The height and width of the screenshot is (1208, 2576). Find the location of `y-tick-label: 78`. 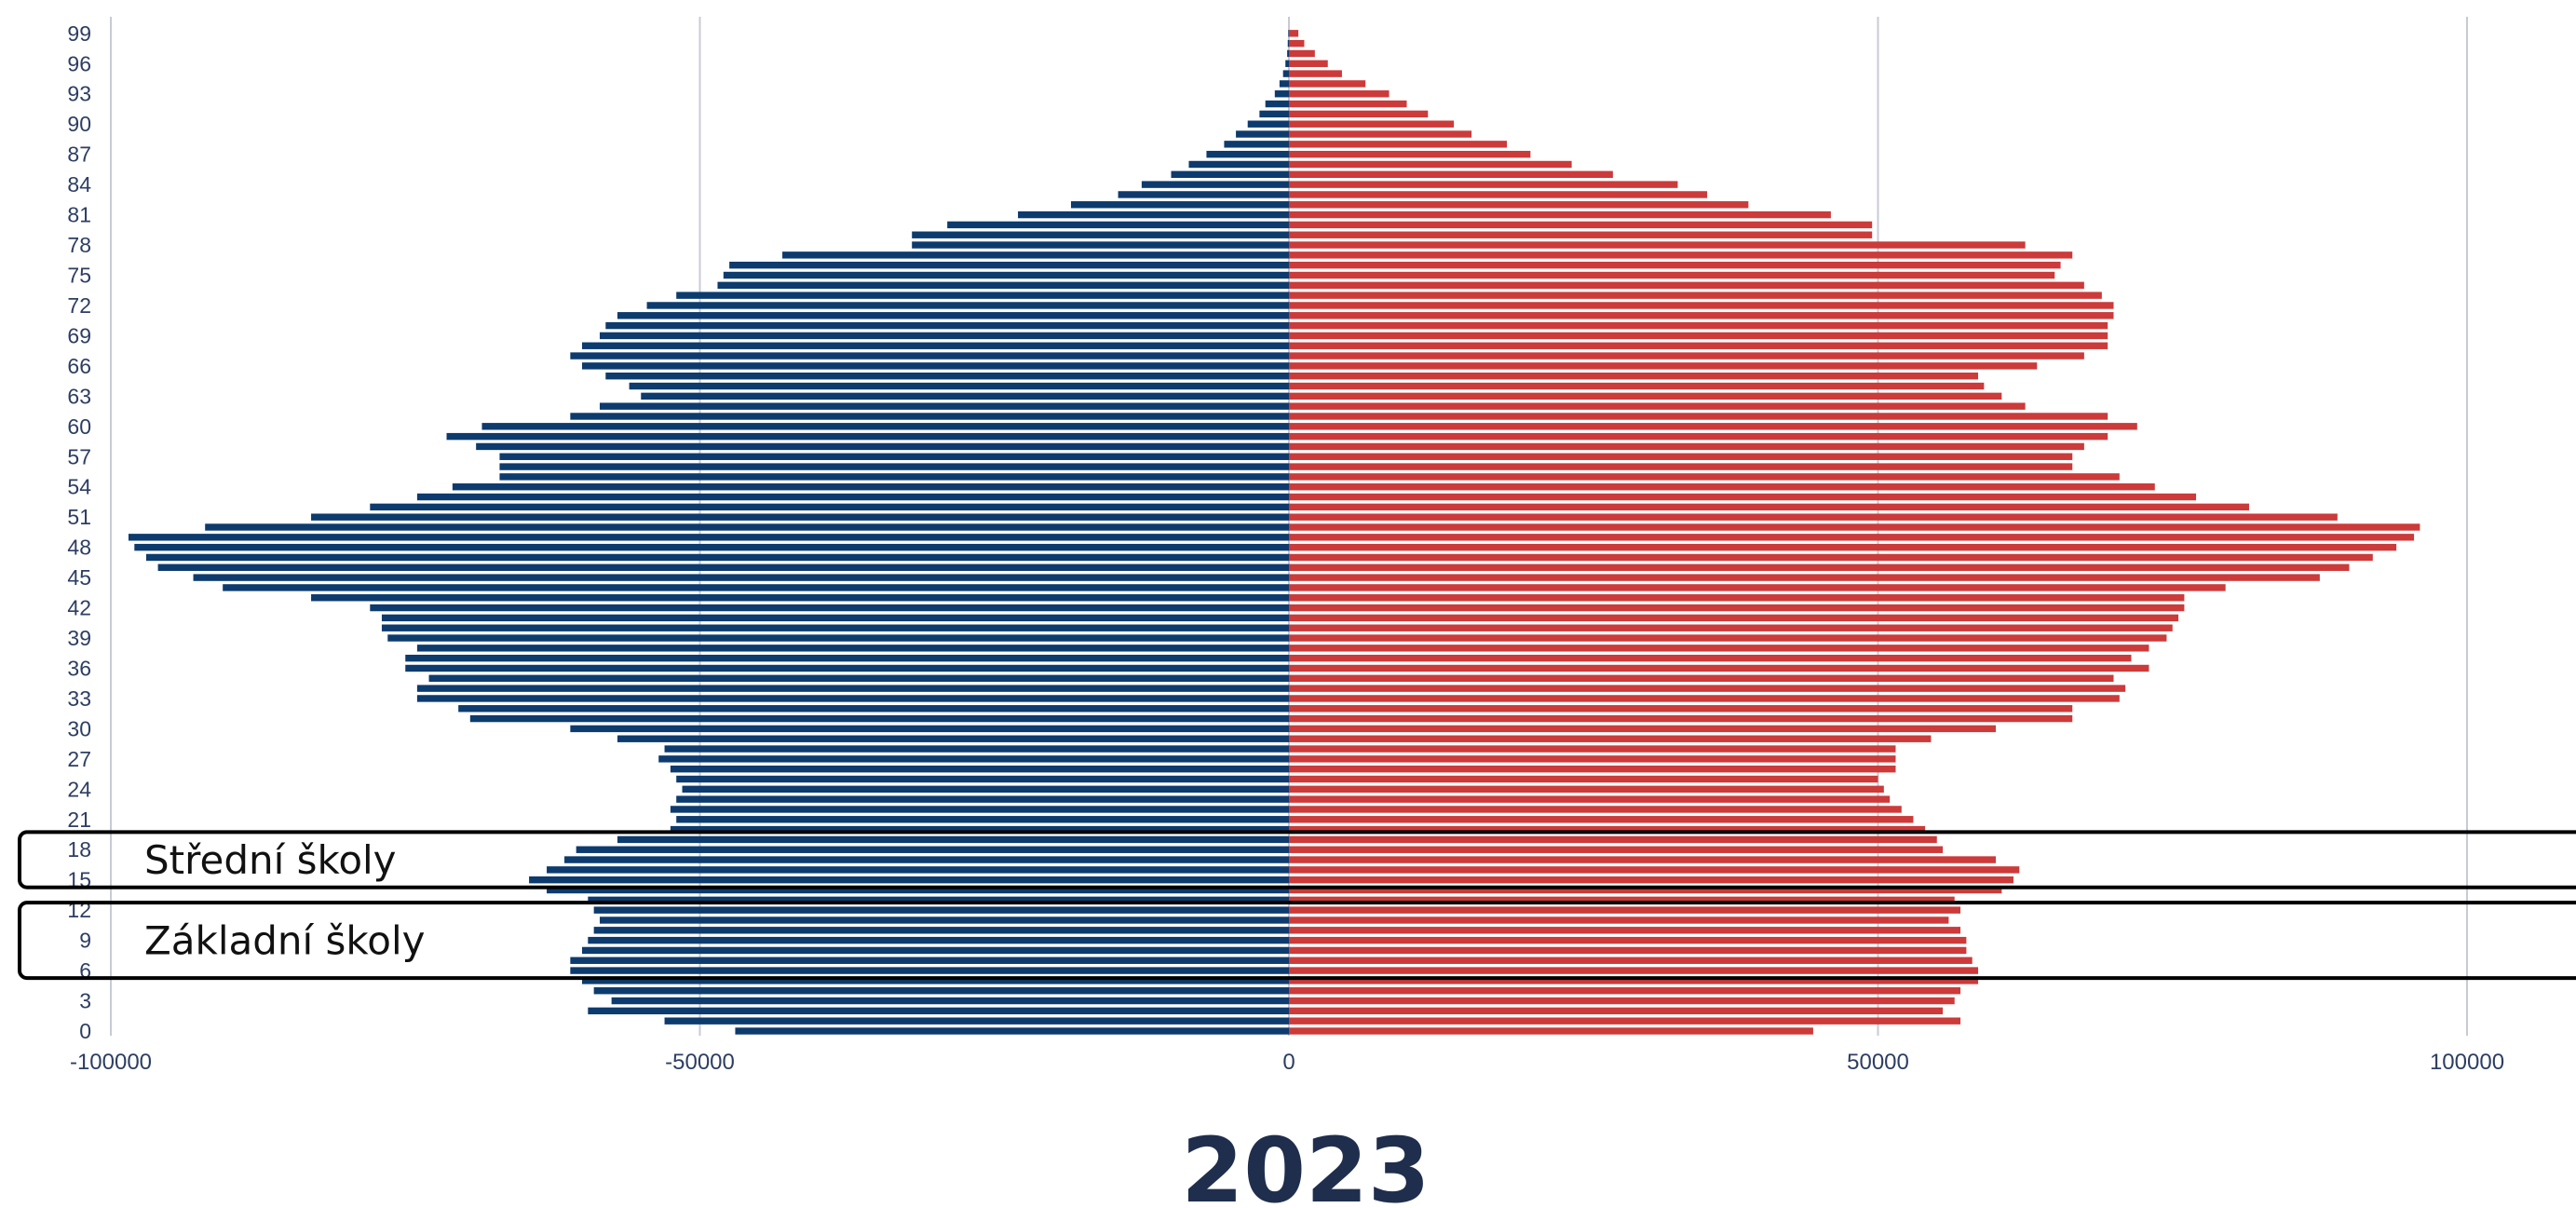

y-tick-label: 78 is located at coordinates (79, 245).